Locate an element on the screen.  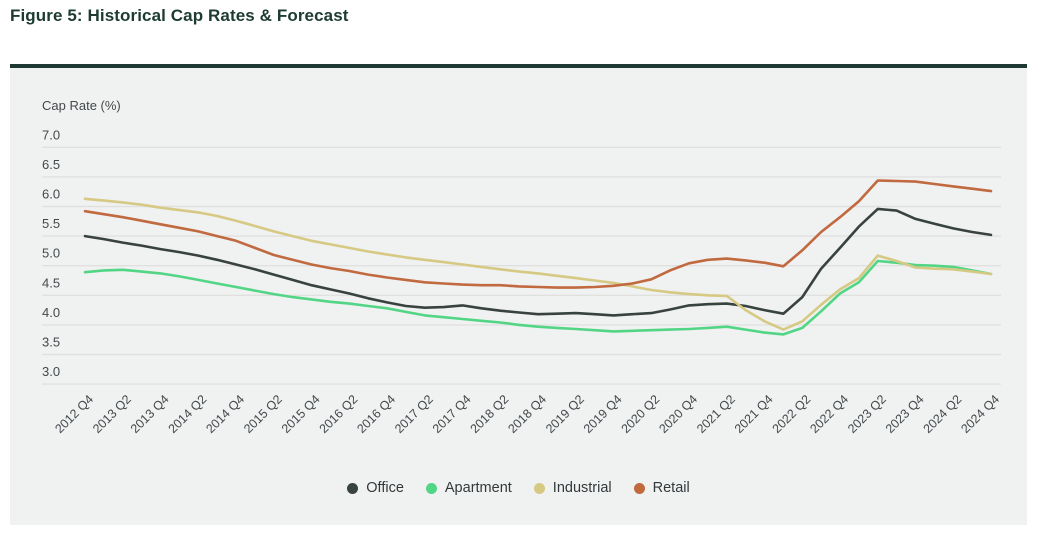
y-tick-labels: 7.0 6.5 6.0 5.5 5.0 4.5 4.0 3.5 3.0 is located at coordinates (51, 253).